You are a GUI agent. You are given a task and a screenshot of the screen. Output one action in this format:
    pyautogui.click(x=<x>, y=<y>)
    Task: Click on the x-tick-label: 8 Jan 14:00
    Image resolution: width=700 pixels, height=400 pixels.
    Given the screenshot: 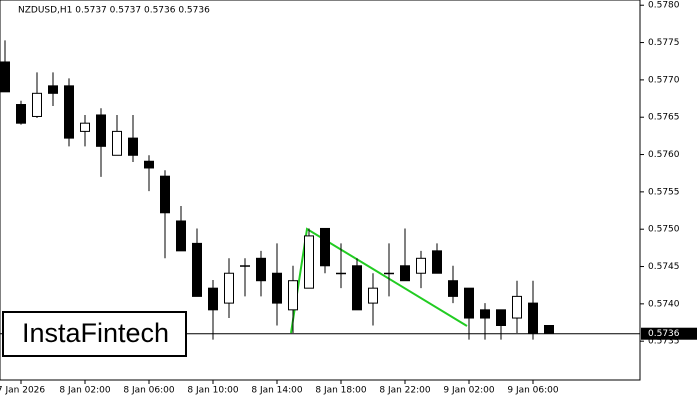 What is the action you would take?
    pyautogui.click(x=277, y=391)
    